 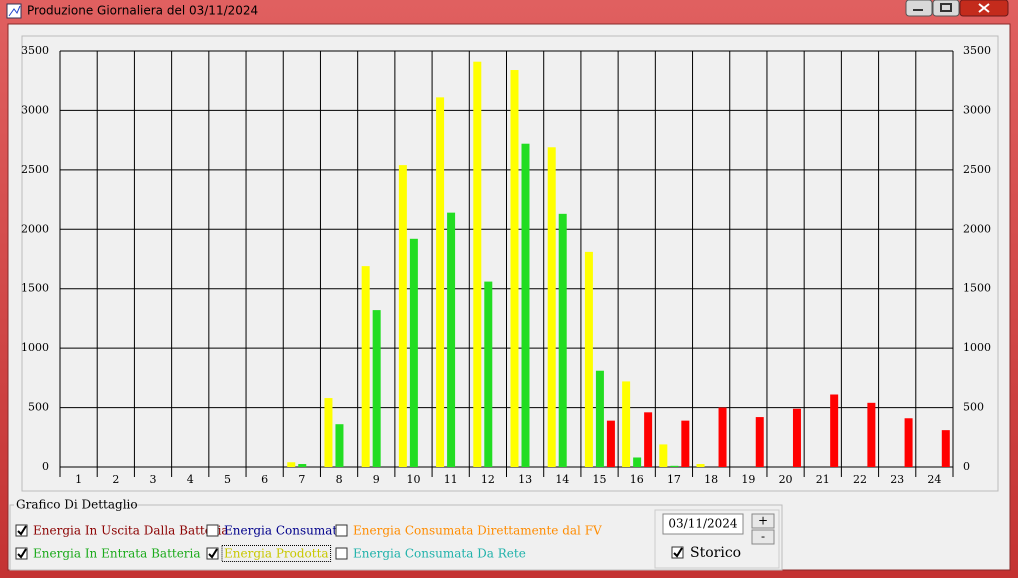 I want to click on maximize-button, so click(x=946, y=8).